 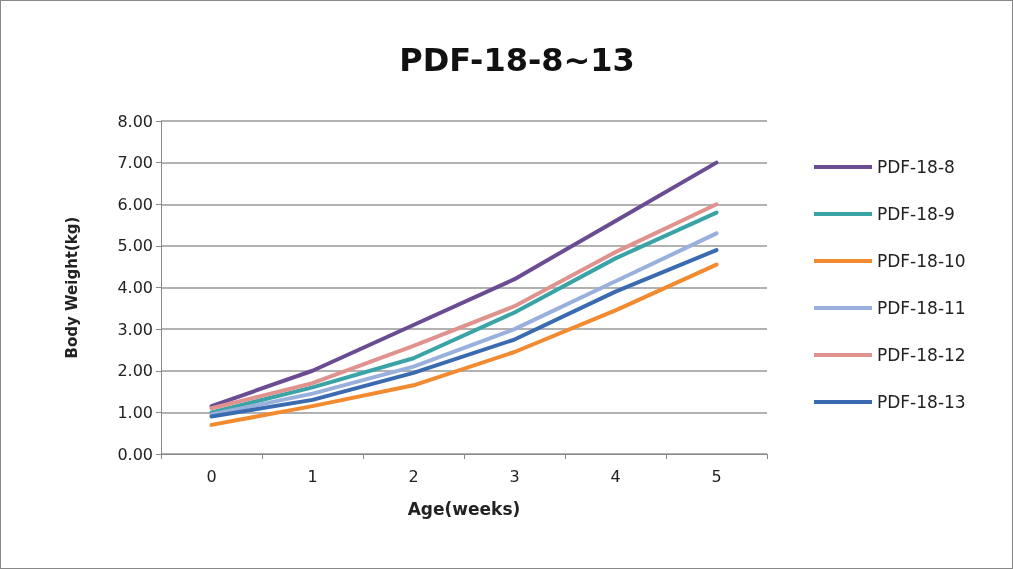 What do you see at coordinates (135, 371) in the screenshot?
I see `y-tick-label: 2.00` at bounding box center [135, 371].